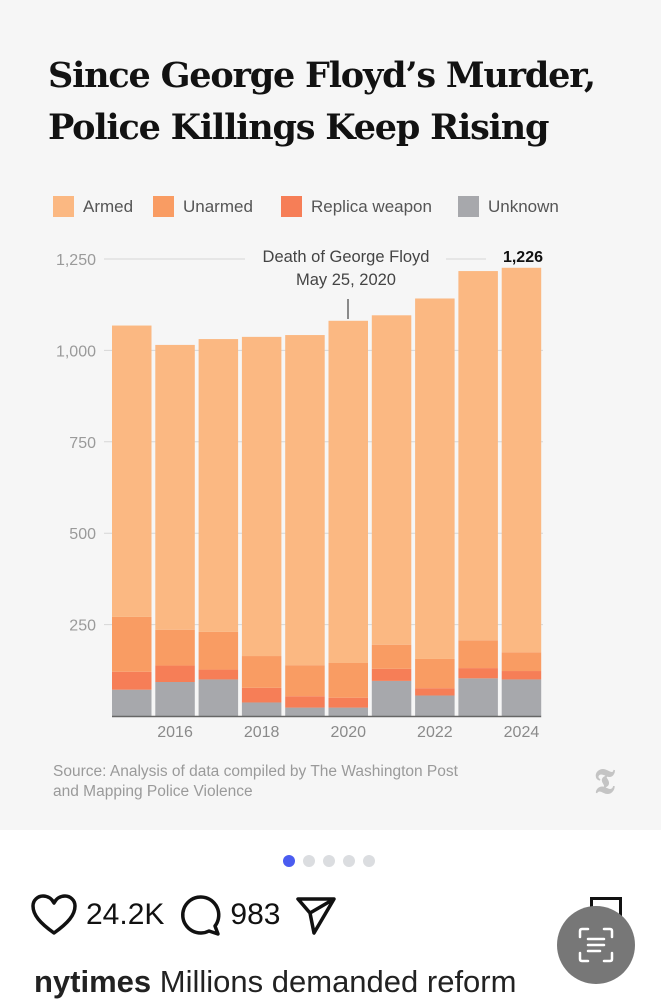 This screenshot has width=661, height=1000. Describe the element at coordinates (523, 257) in the screenshot. I see `last-value-label: 1,226` at that location.